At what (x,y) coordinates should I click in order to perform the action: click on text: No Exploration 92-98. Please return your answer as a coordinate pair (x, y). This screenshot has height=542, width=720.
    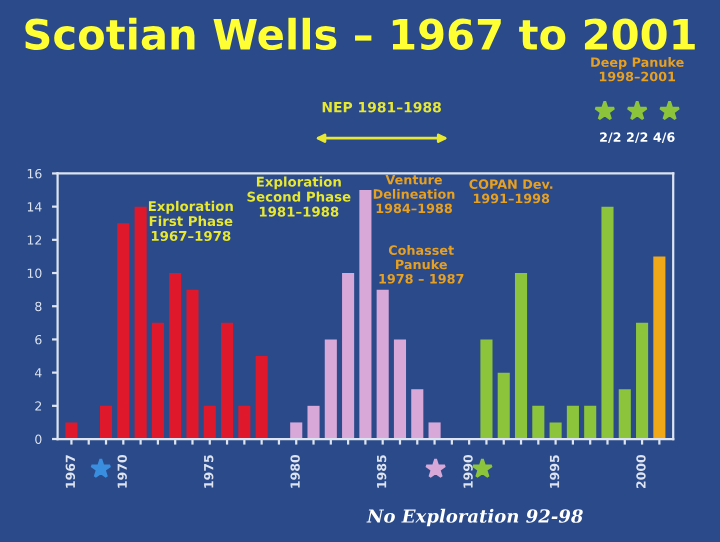
    Looking at the image, I should click on (474, 517).